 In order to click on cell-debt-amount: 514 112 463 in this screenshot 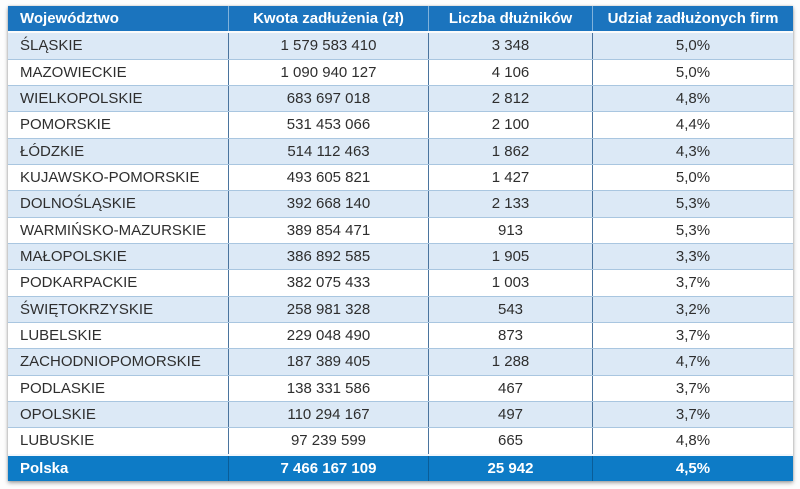, I will do `click(328, 151)`.